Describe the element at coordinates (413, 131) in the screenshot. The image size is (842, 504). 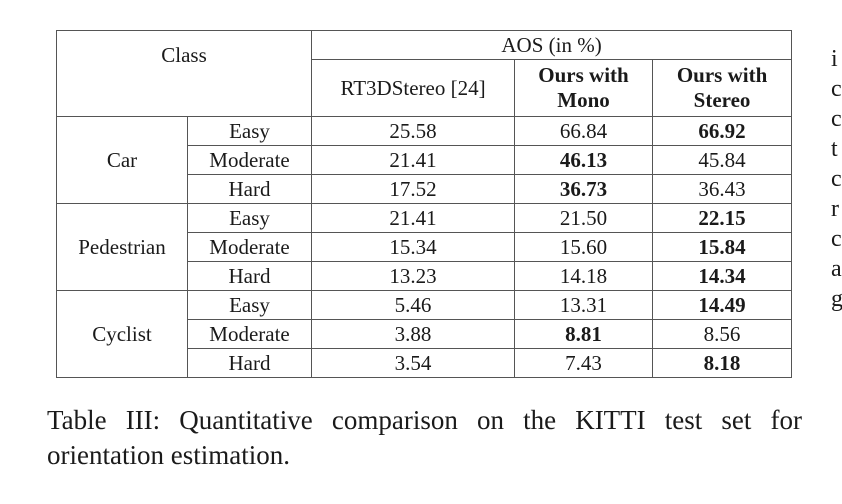
I see `rt3d-value: 25.58` at that location.